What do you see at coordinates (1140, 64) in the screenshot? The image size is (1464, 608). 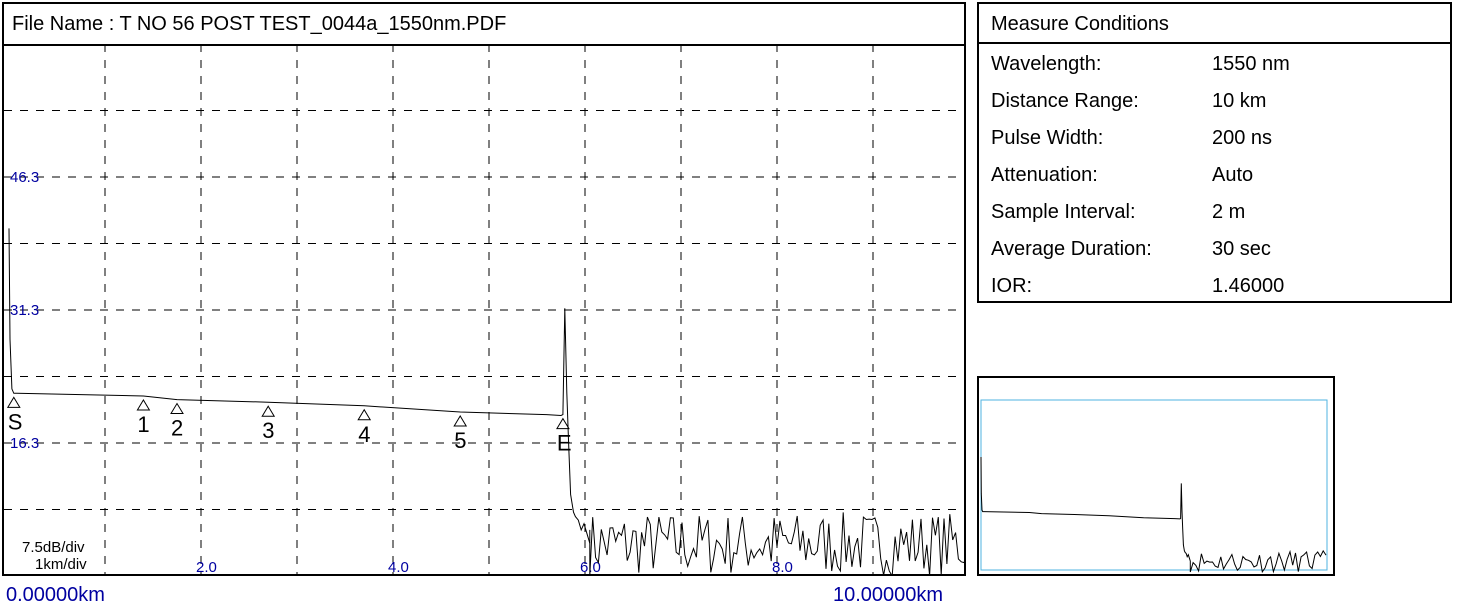 I see `condition-row-wavelength: Wavelength: 1550 nm` at bounding box center [1140, 64].